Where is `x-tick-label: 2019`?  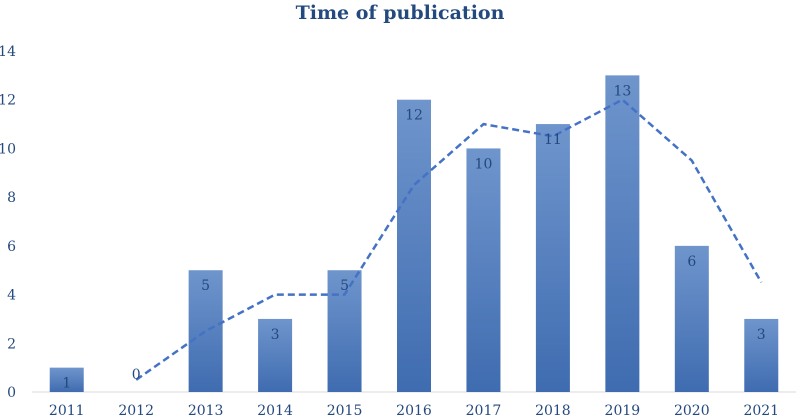
x-tick-label: 2019 is located at coordinates (623, 410).